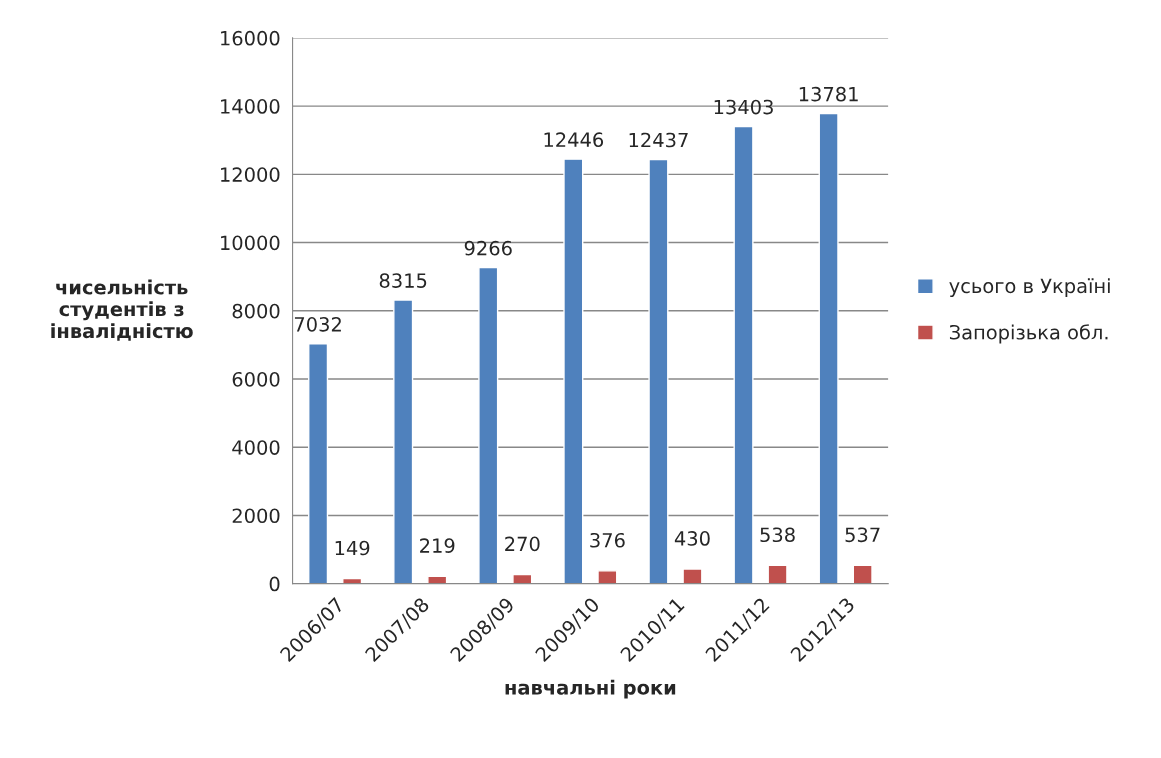  Describe the element at coordinates (590, 689) in the screenshot. I see `x-axis-title: навчальні роки` at that location.